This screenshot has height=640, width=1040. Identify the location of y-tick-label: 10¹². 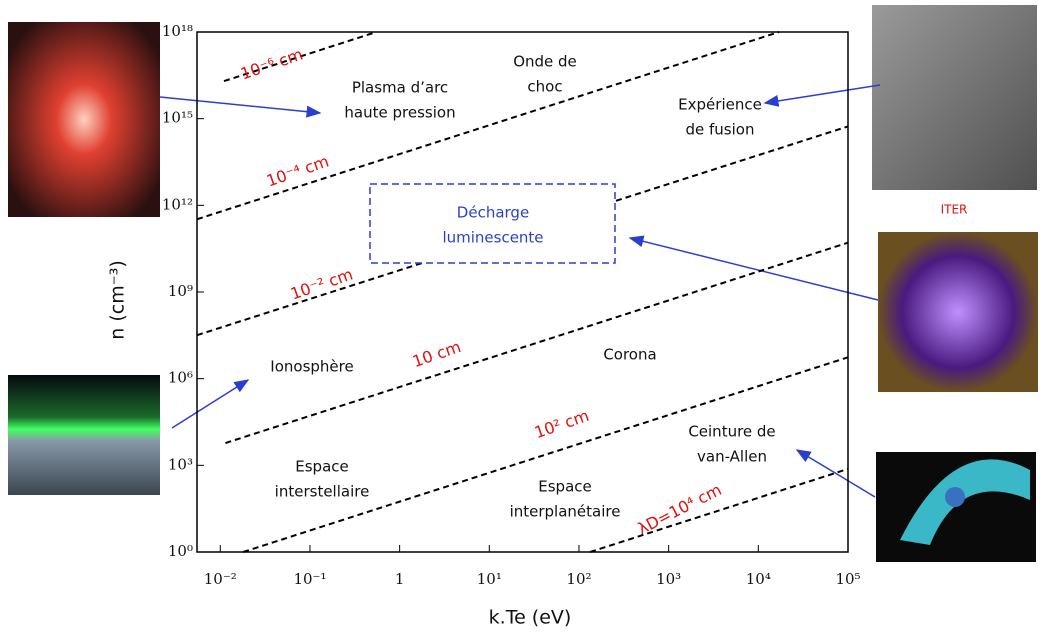
(177, 204).